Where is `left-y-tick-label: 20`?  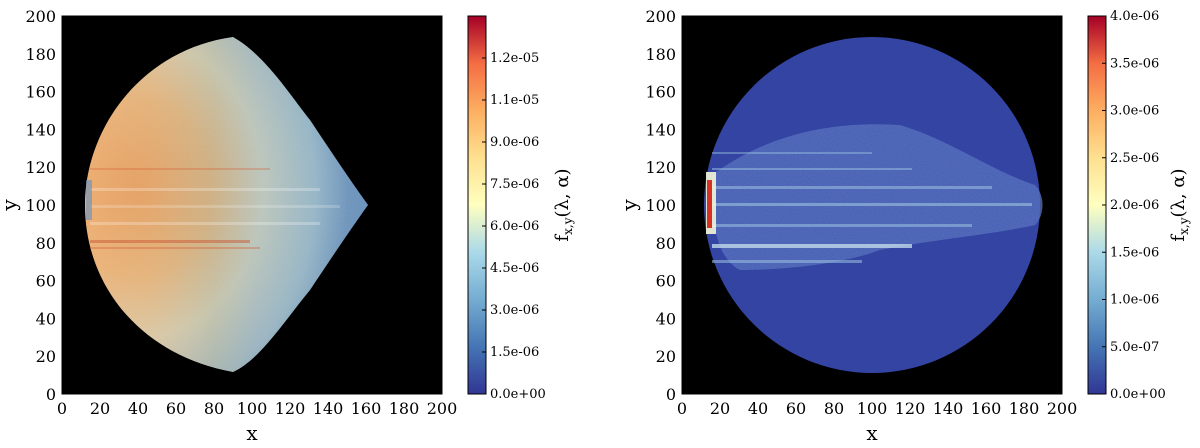
left-y-tick-label: 20 is located at coordinates (46, 356).